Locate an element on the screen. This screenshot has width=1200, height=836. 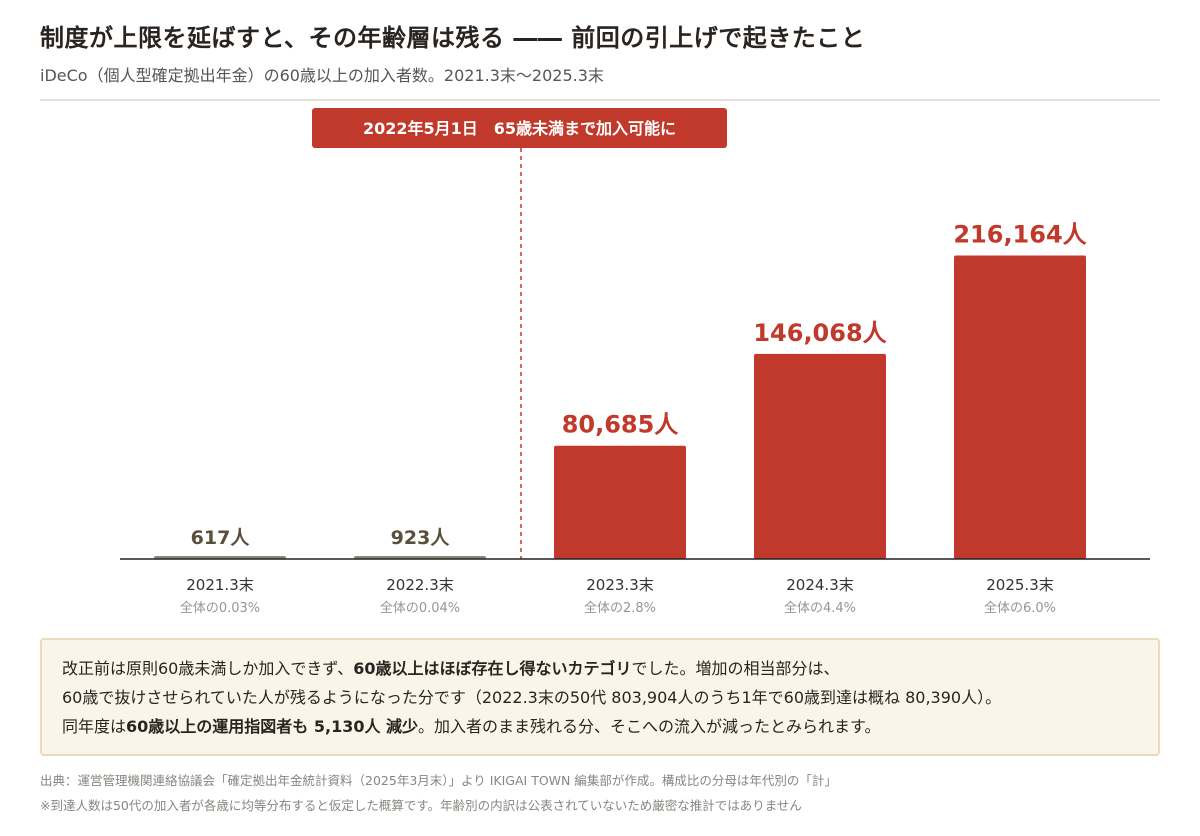
data-label: 216,164人 is located at coordinates (1019, 235).